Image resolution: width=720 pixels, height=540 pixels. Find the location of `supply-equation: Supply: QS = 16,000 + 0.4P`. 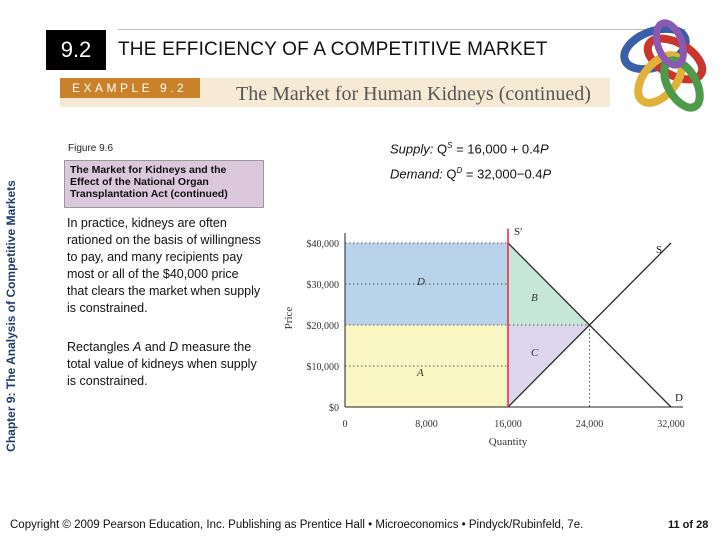

supply-equation: Supply: QS = 16,000 + 0.4P is located at coordinates (469, 148).